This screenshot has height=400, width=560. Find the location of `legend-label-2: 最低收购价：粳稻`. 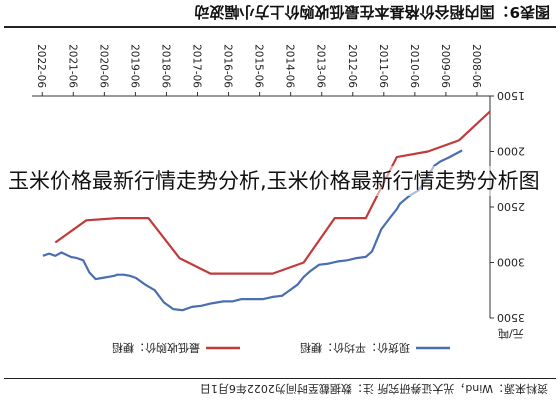

legend-label-2: 最低收购价：粳稻 is located at coordinates (156, 348).